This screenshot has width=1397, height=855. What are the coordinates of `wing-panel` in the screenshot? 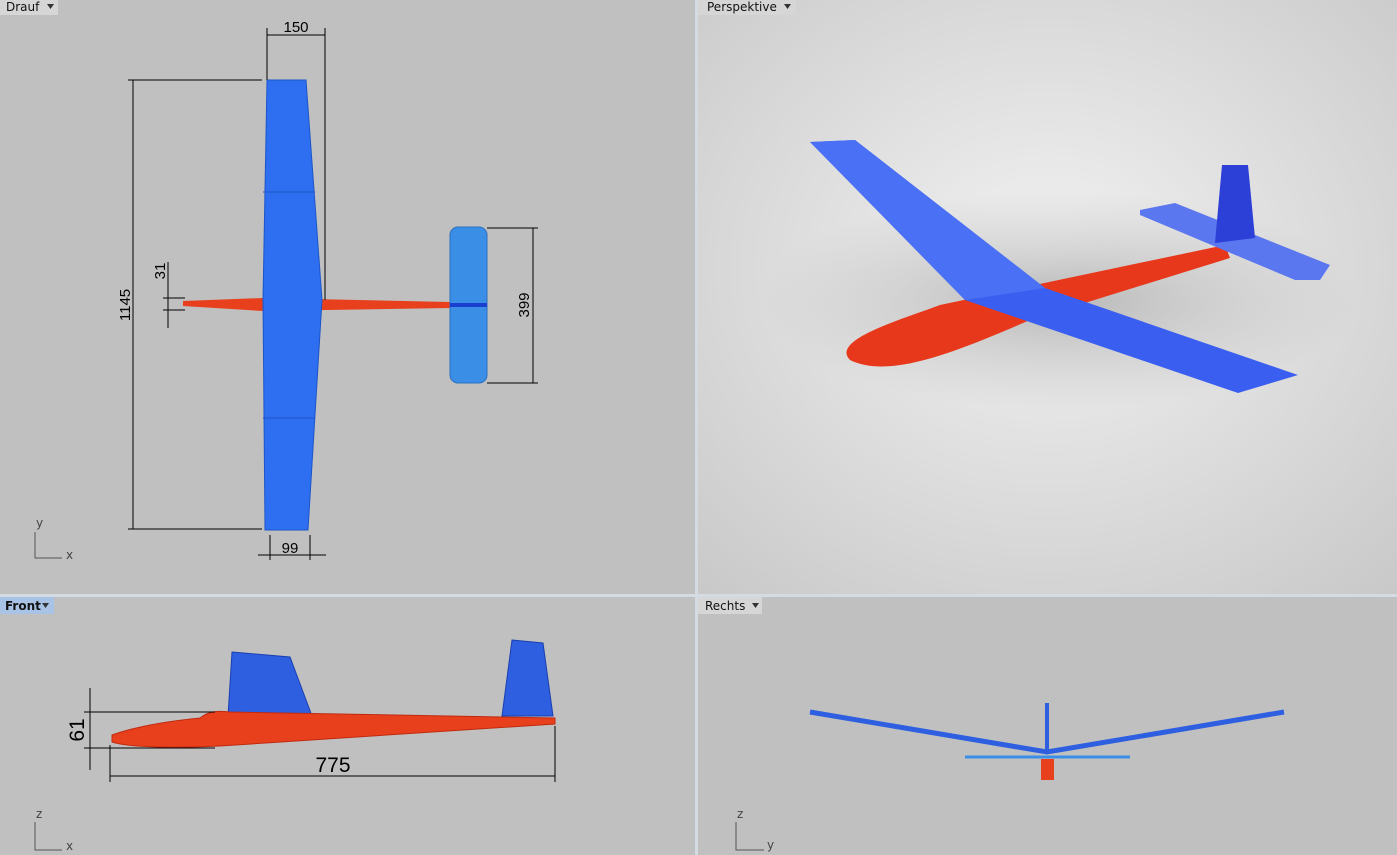 It's located at (927, 220).